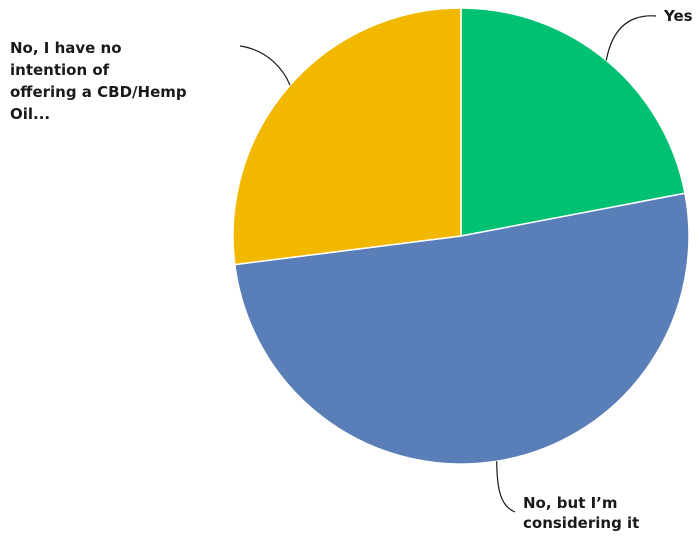  Describe the element at coordinates (60, 70) in the screenshot. I see `slice-label-2-line-1: intention of` at that location.